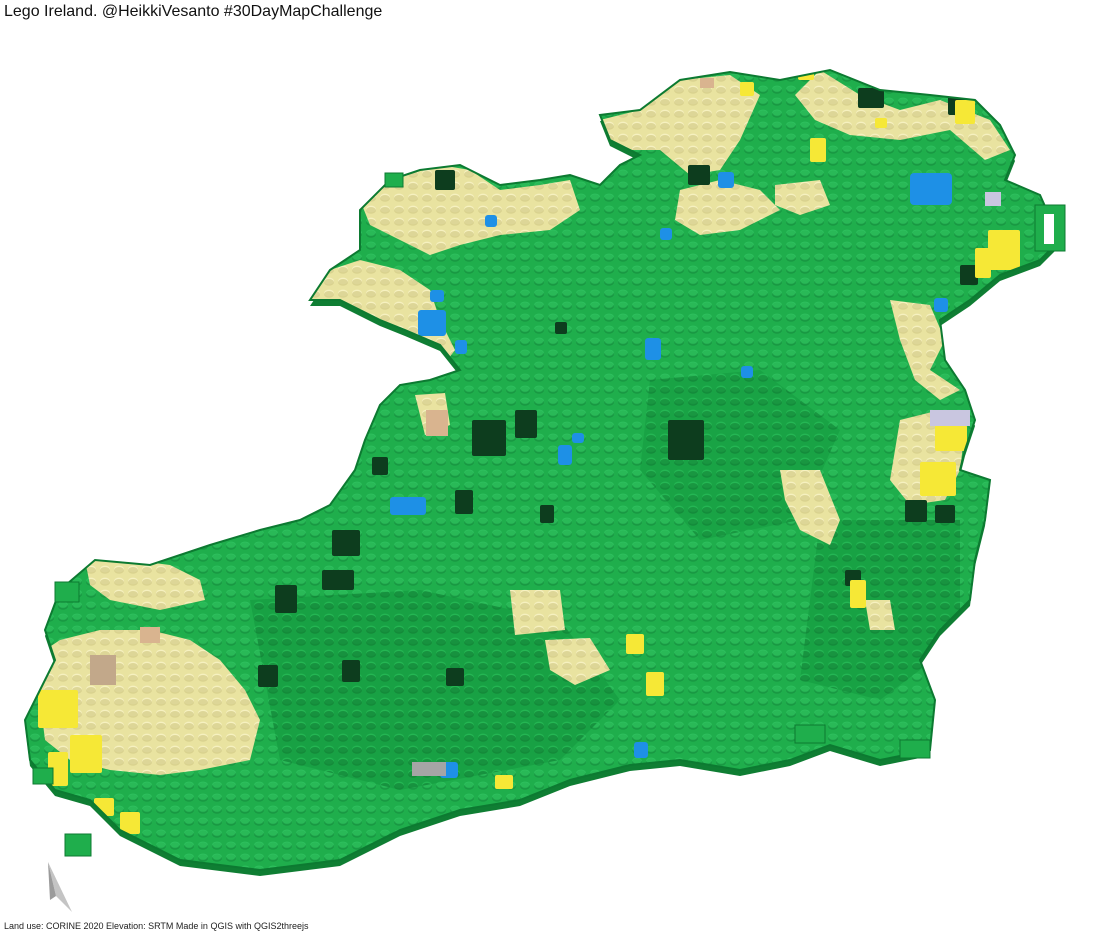 This screenshot has height=938, width=1093. What do you see at coordinates (399, 347) in the screenshot?
I see `peat-extraction` at bounding box center [399, 347].